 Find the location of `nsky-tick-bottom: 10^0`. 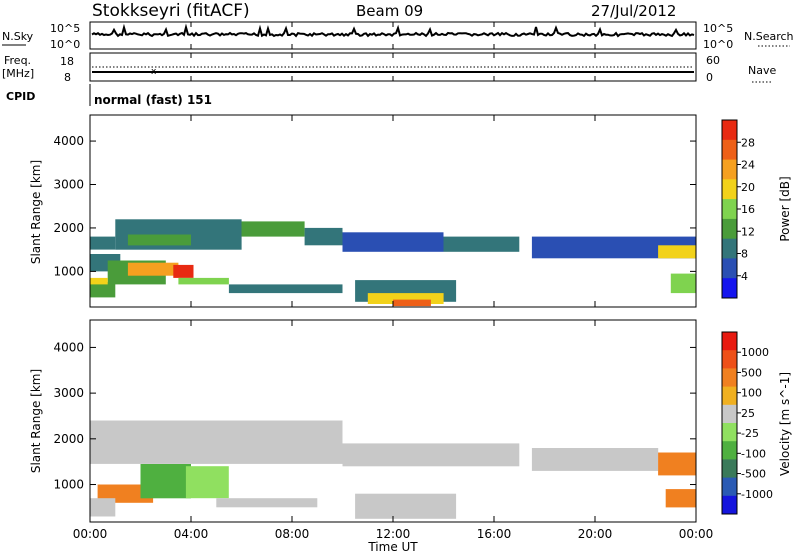

nsky-tick-bottom: 10^0 is located at coordinates (65, 44).